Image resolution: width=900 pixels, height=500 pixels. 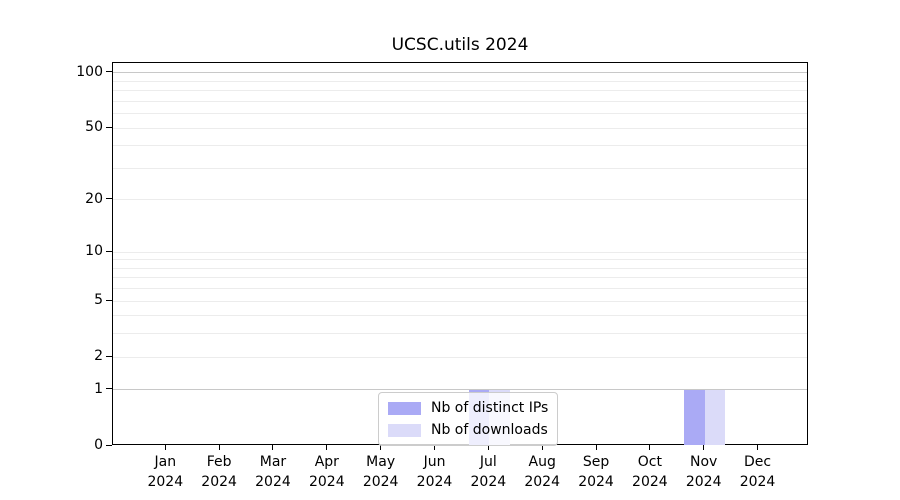 I want to click on x-tick-label-oct: Oct 2024, so click(x=650, y=472).